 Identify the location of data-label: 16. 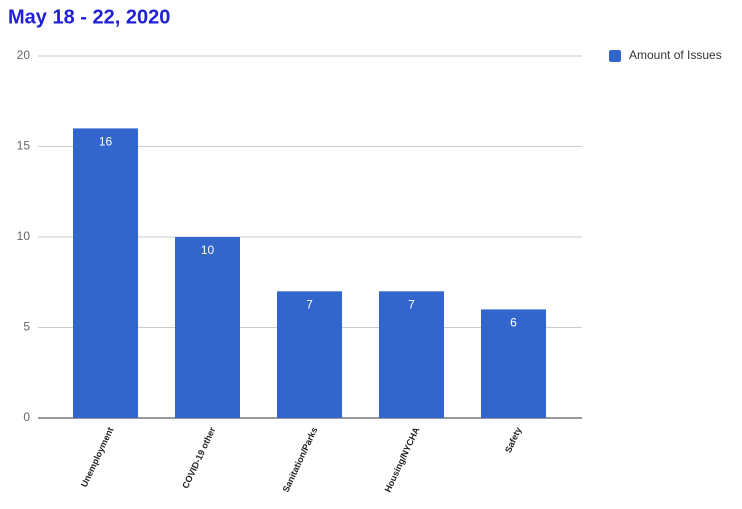
(106, 142).